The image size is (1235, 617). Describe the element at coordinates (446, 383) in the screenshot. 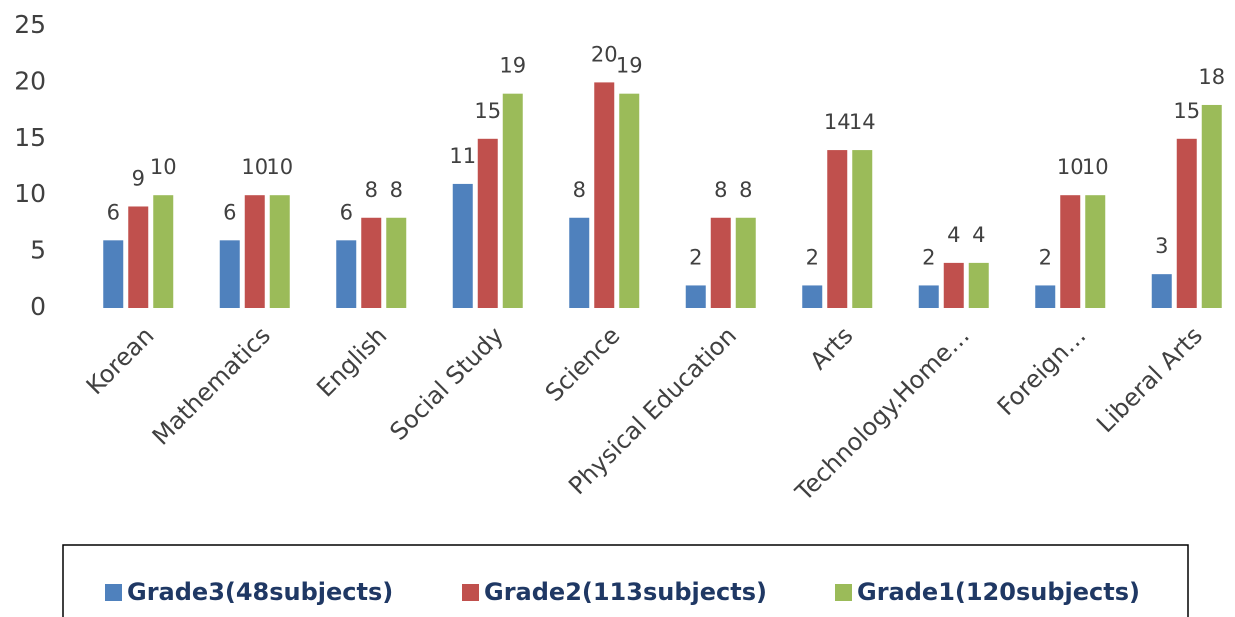

I see `x-tick-label: Social Study` at that location.